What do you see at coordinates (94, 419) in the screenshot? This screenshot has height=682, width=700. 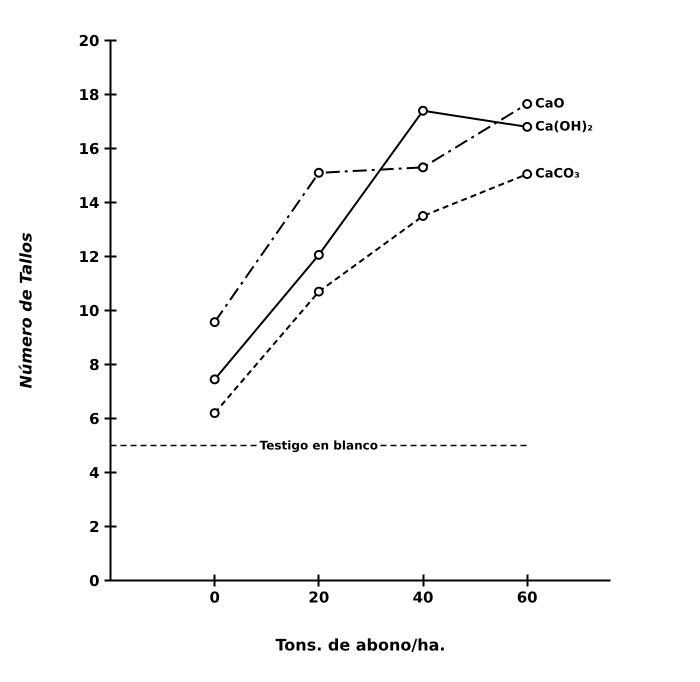 I see `y-tick-label: 6` at bounding box center [94, 419].